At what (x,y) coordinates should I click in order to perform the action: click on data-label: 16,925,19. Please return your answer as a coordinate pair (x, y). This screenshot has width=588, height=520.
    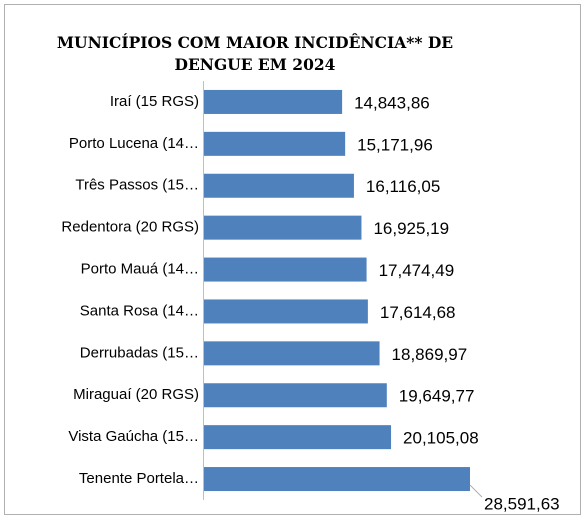
    Looking at the image, I should click on (411, 228).